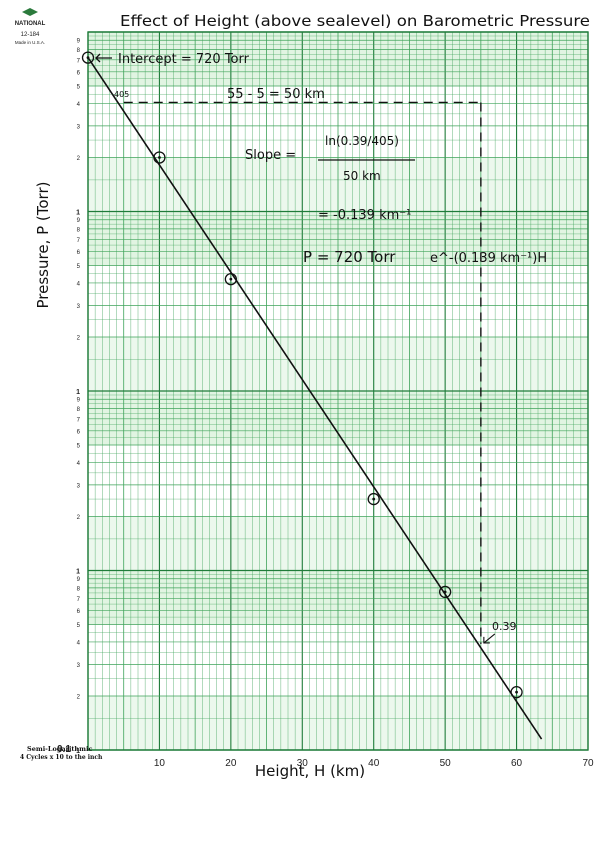 The height and width of the screenshot is (842, 611). Describe the element at coordinates (489, 638) in the screenshot. I see `guide-arrow-icon` at that location.